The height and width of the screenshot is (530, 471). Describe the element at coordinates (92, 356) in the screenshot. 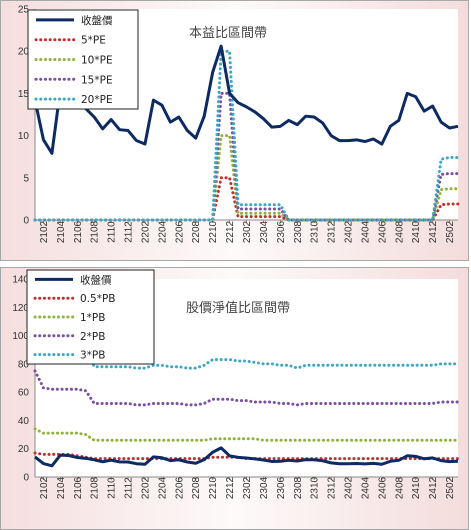

I see `legend-label: 3*PB` at that location.